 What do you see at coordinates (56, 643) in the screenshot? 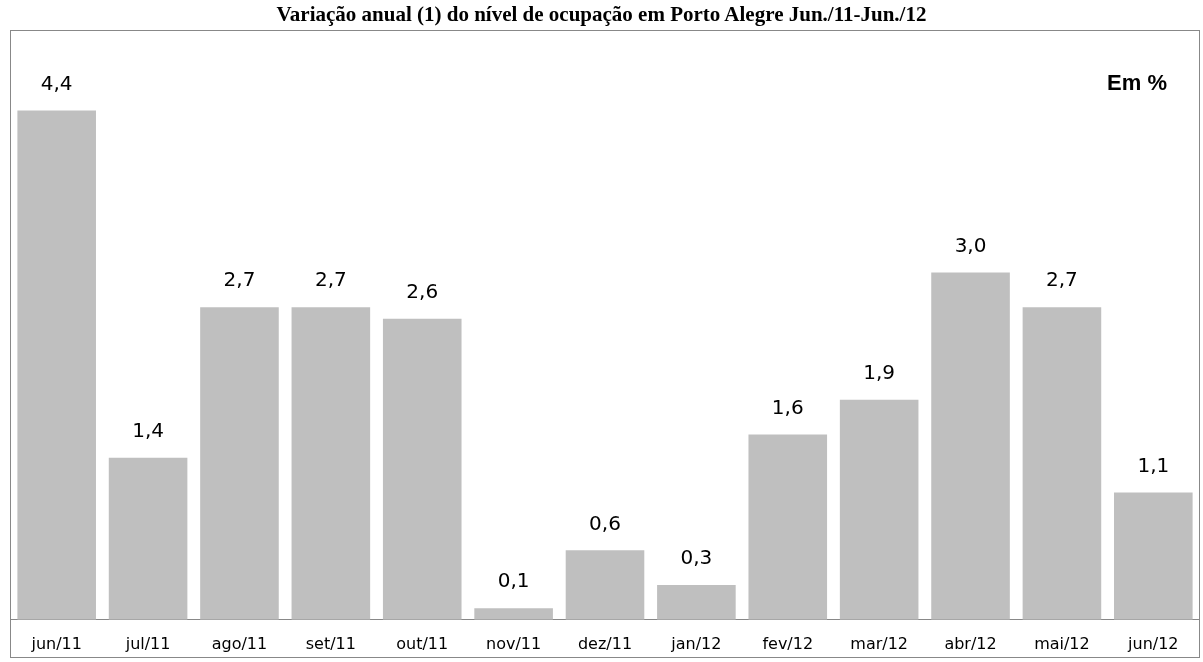
I see `x-tick-label: jun/11` at bounding box center [56, 643].